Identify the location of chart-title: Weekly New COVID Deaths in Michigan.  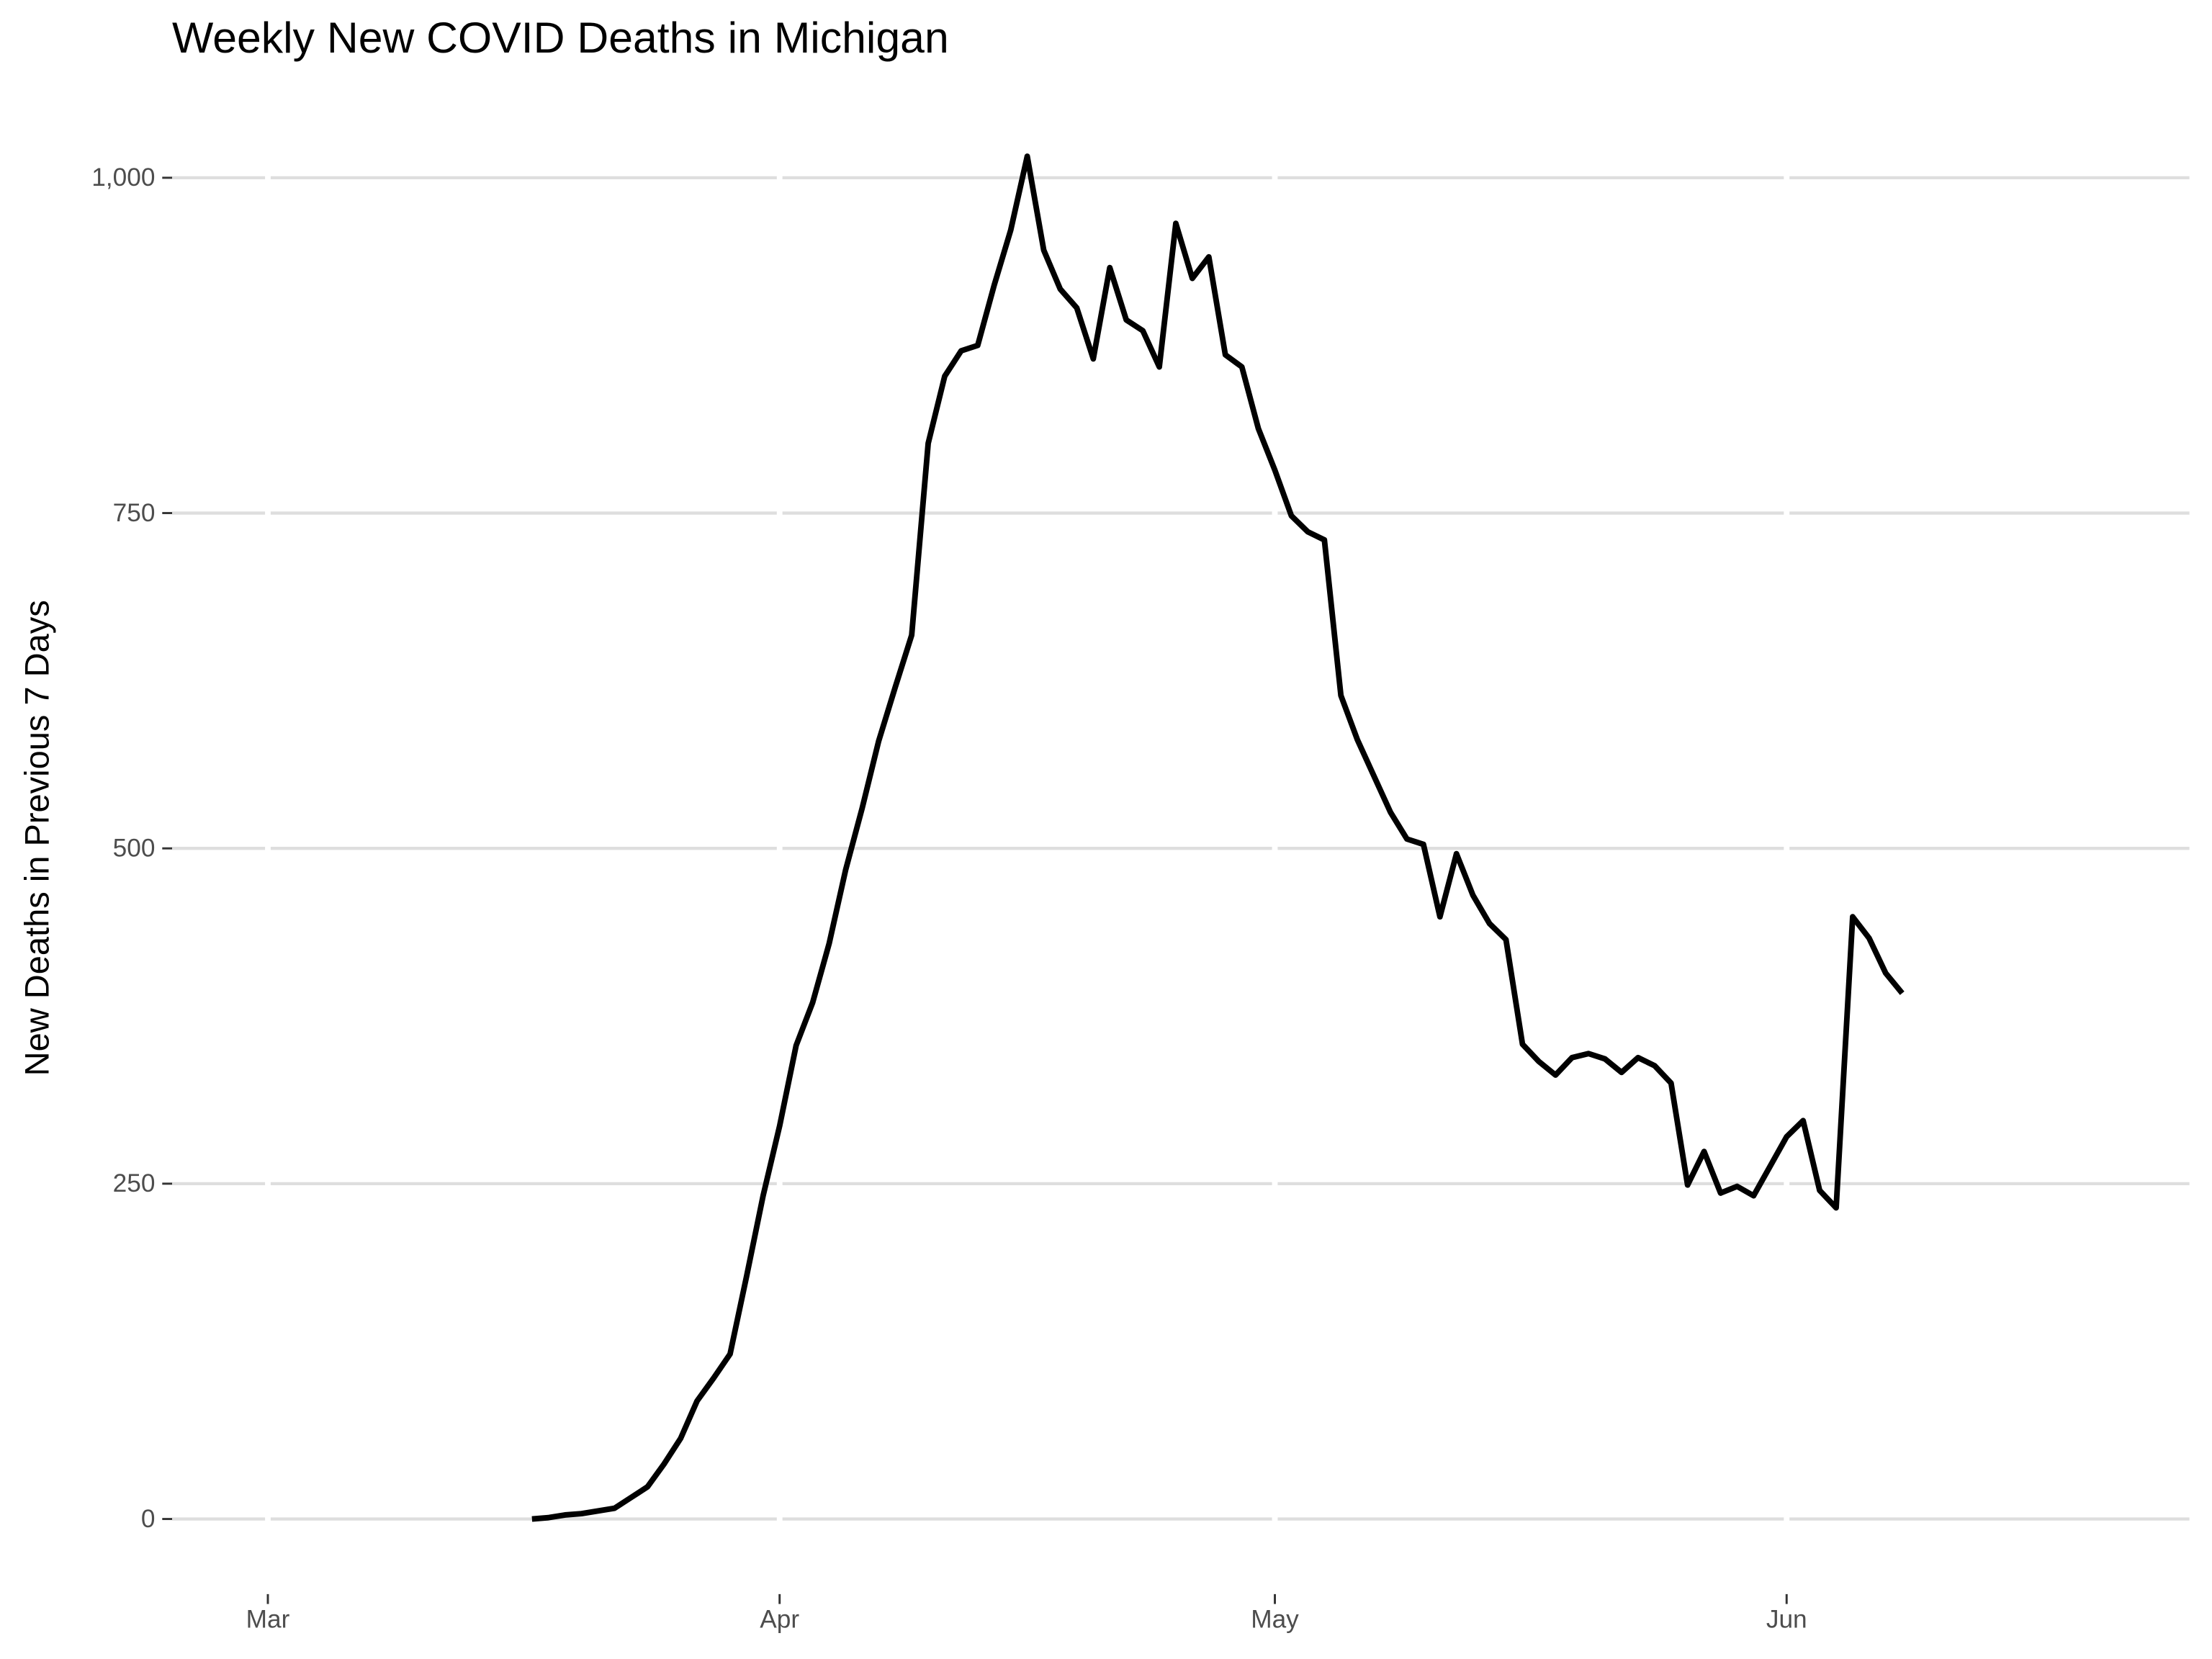
(561, 37).